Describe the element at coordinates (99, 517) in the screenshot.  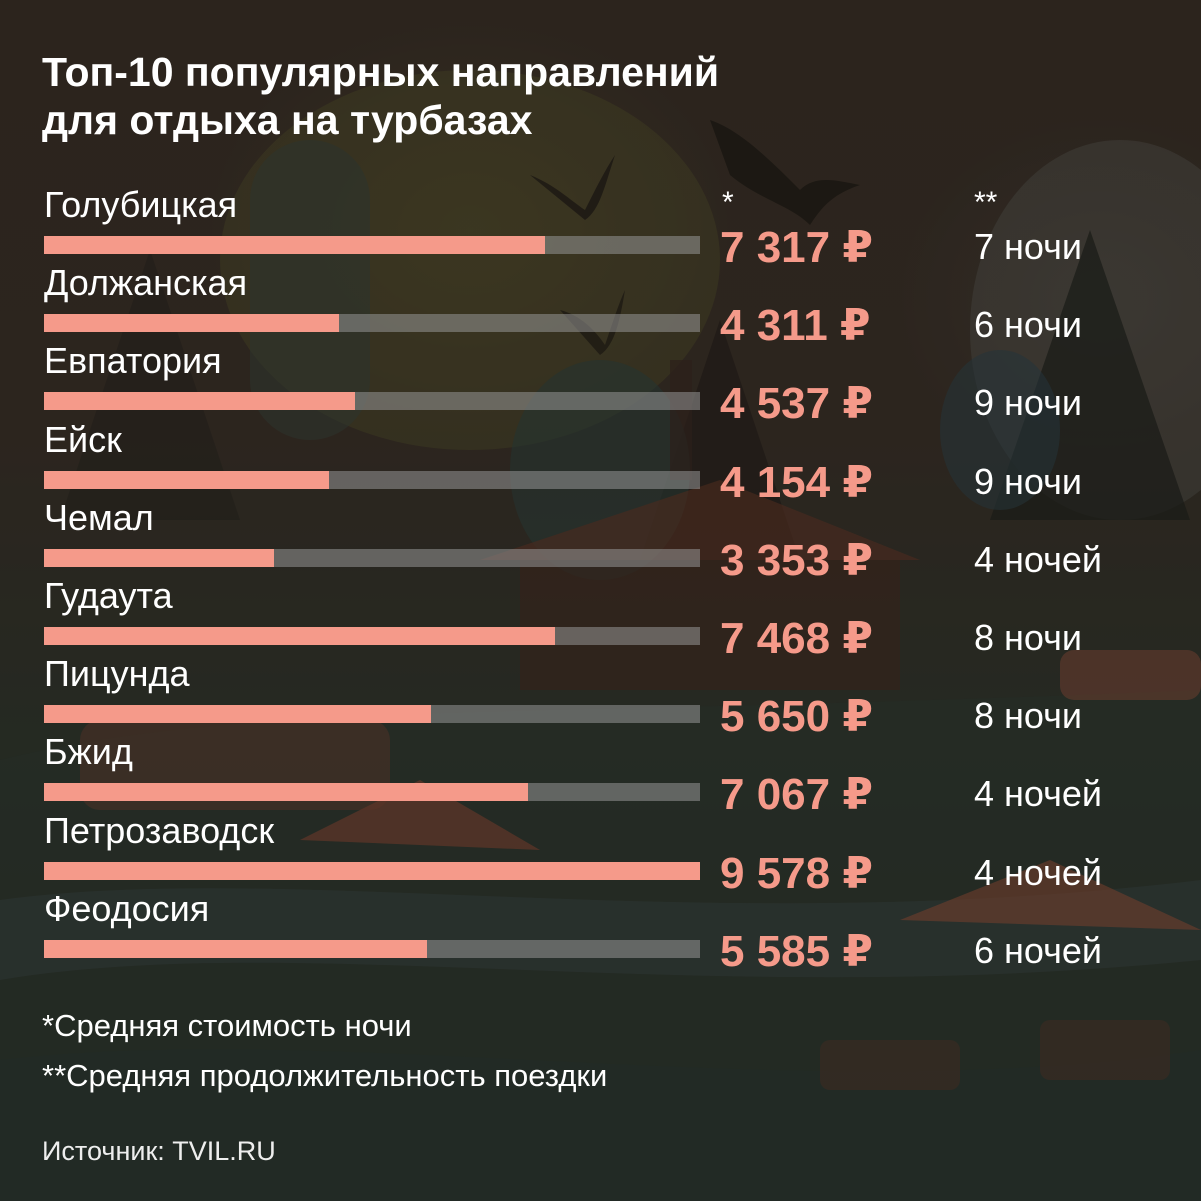
I see `category-label: Чемал` at that location.